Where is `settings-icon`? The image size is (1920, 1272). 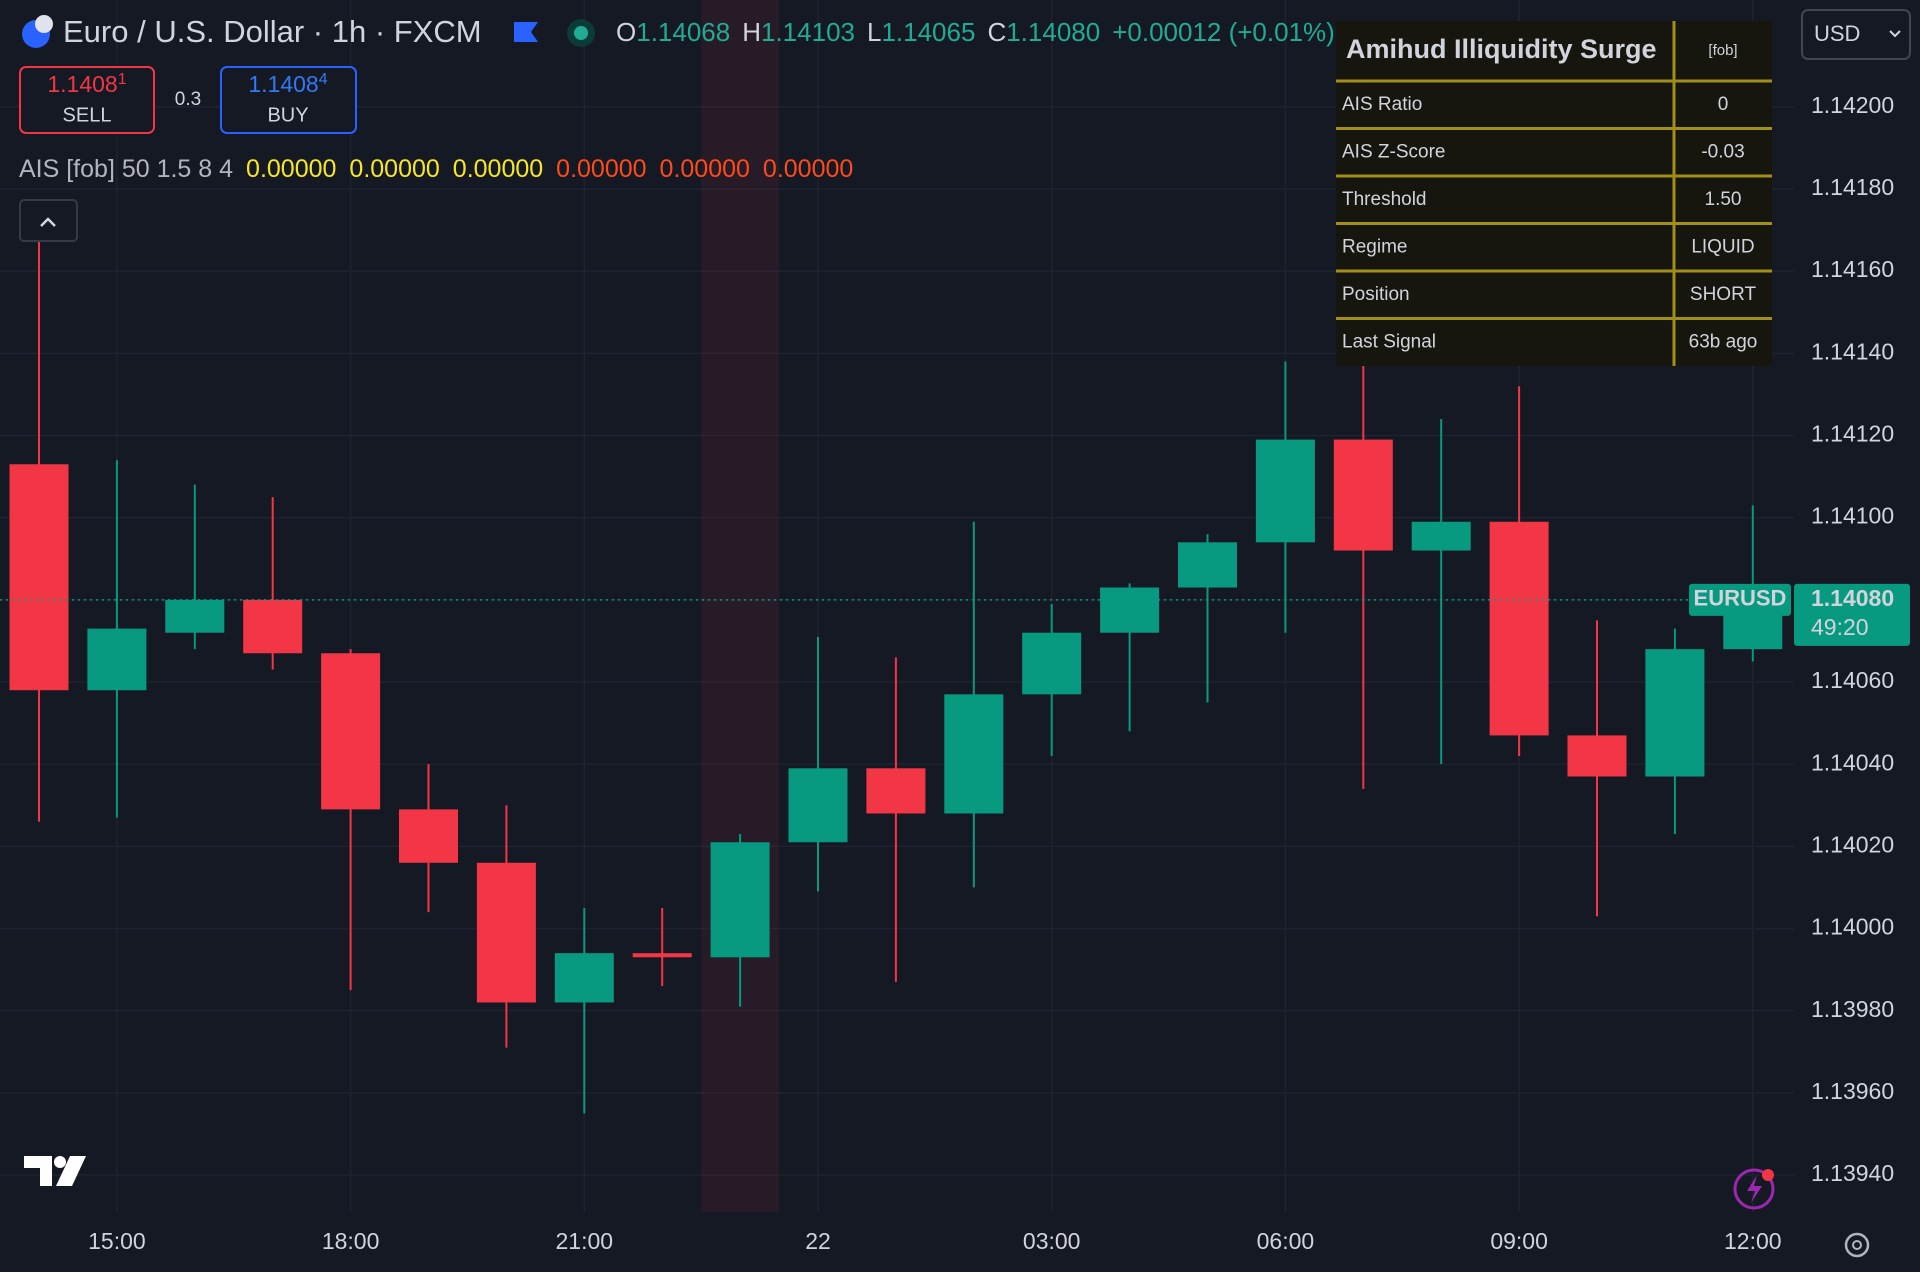 settings-icon is located at coordinates (1857, 1245).